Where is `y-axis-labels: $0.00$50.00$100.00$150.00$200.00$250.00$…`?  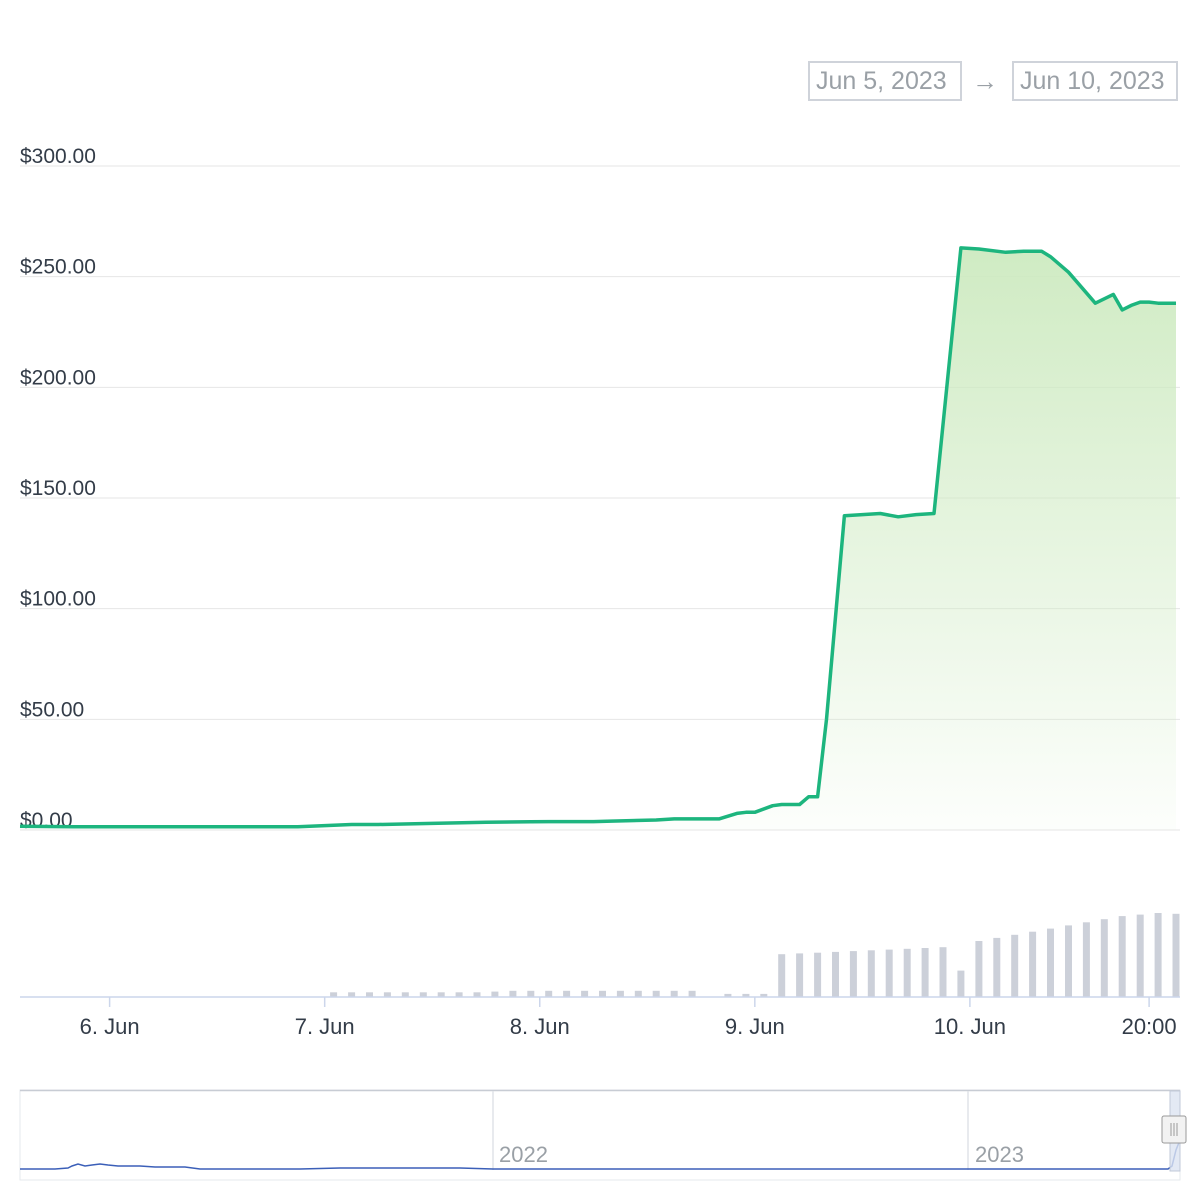 y-axis-labels: $0.00$50.00$100.00$150.00$200.00$250.00$… is located at coordinates (58, 488).